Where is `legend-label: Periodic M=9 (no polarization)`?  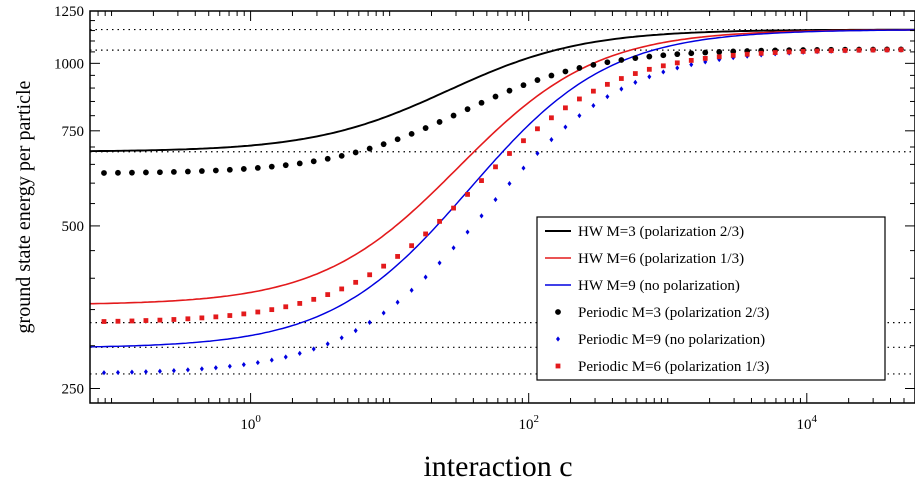 legend-label: Periodic M=9 (no polarization) is located at coordinates (671, 340).